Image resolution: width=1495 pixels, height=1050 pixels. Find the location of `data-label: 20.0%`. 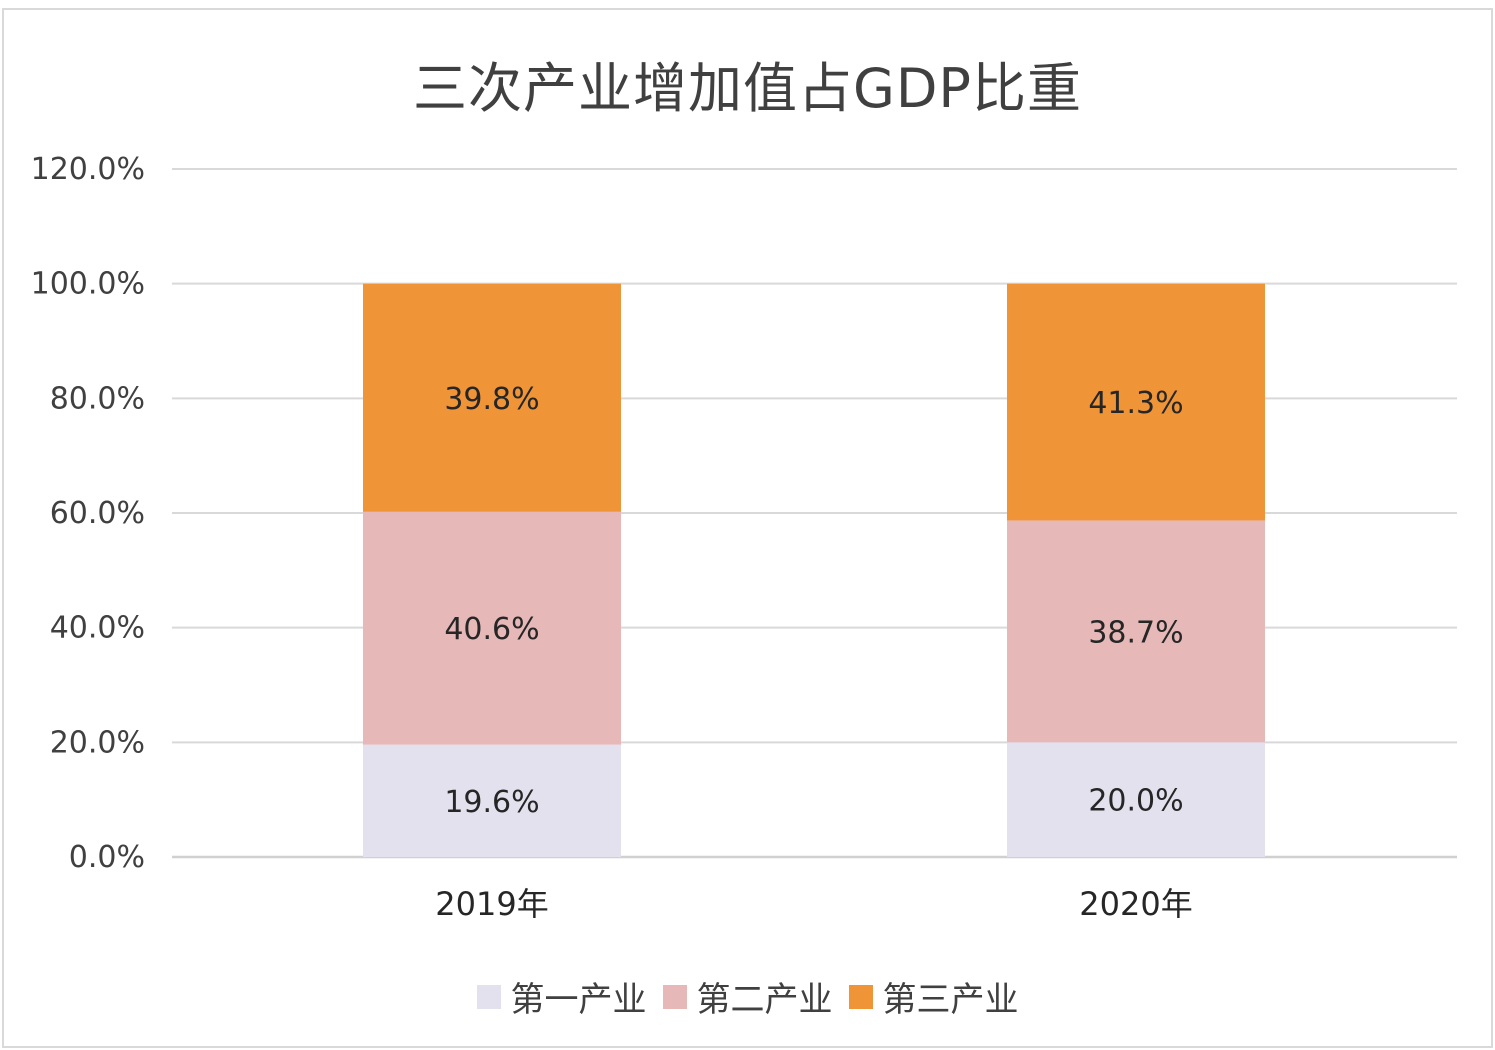

data-label: 20.0% is located at coordinates (1135, 801).